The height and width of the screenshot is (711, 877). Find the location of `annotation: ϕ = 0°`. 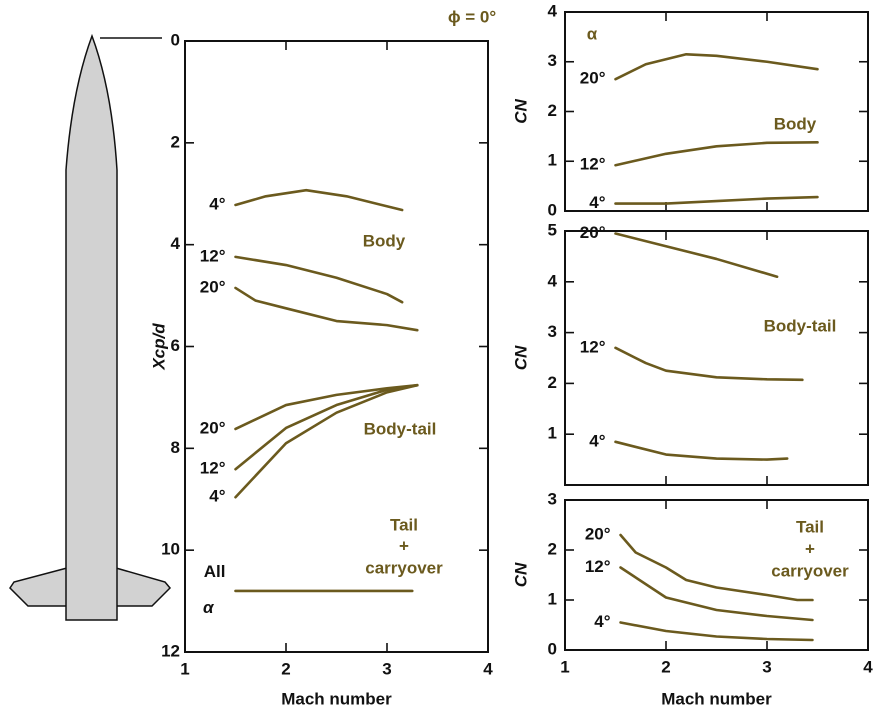

annotation: ϕ = 0° is located at coordinates (472, 16).